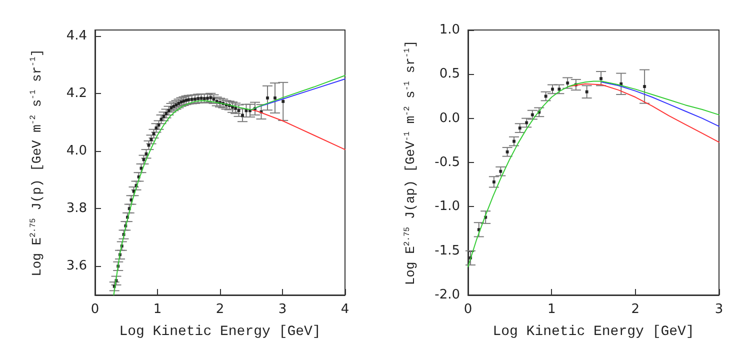 This screenshot has height=356, width=747. What do you see at coordinates (449, 30) in the screenshot?
I see `y-tick-label: 1.0` at bounding box center [449, 30].